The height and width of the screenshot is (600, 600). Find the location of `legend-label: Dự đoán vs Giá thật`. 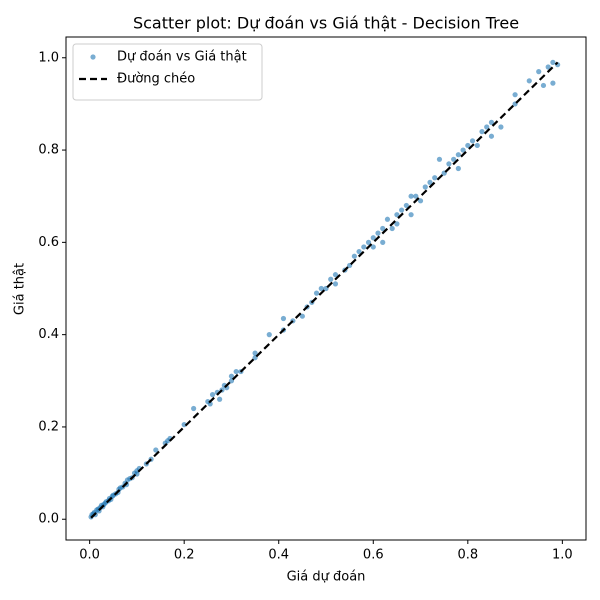

legend-label: Dự đoán vs Giá thật is located at coordinates (182, 57).